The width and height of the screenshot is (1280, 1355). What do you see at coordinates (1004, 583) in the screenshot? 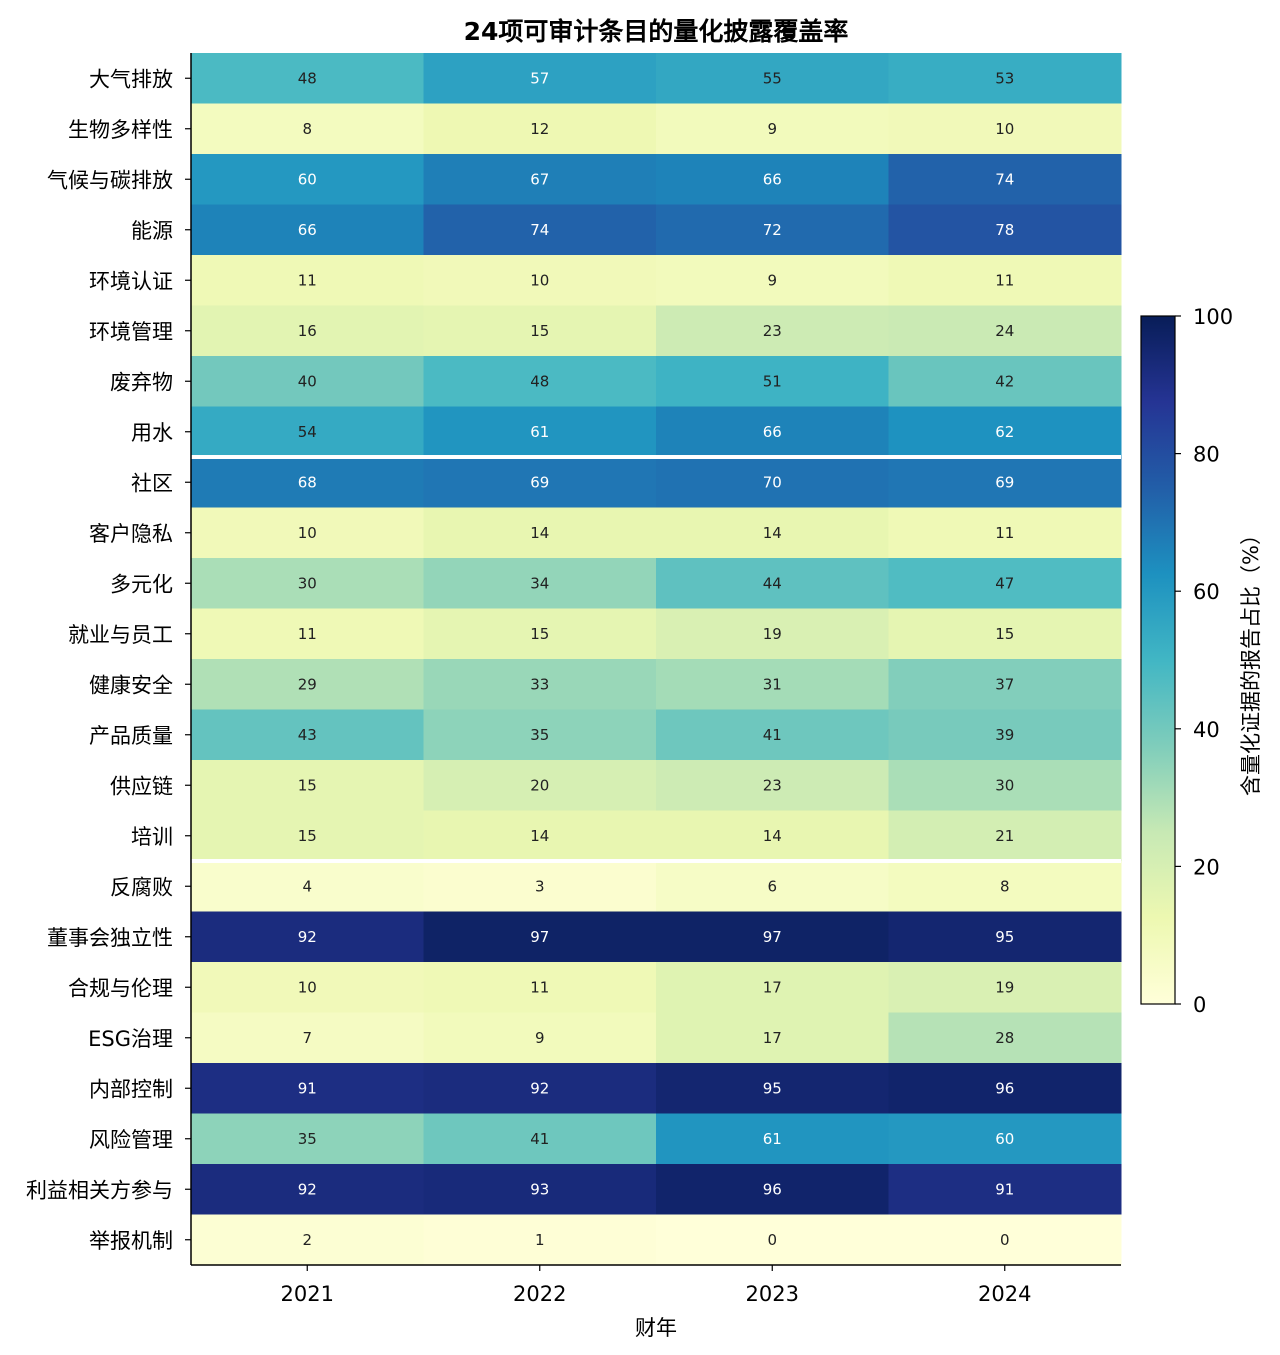
I see `cell-value-label: 47` at bounding box center [1004, 583].